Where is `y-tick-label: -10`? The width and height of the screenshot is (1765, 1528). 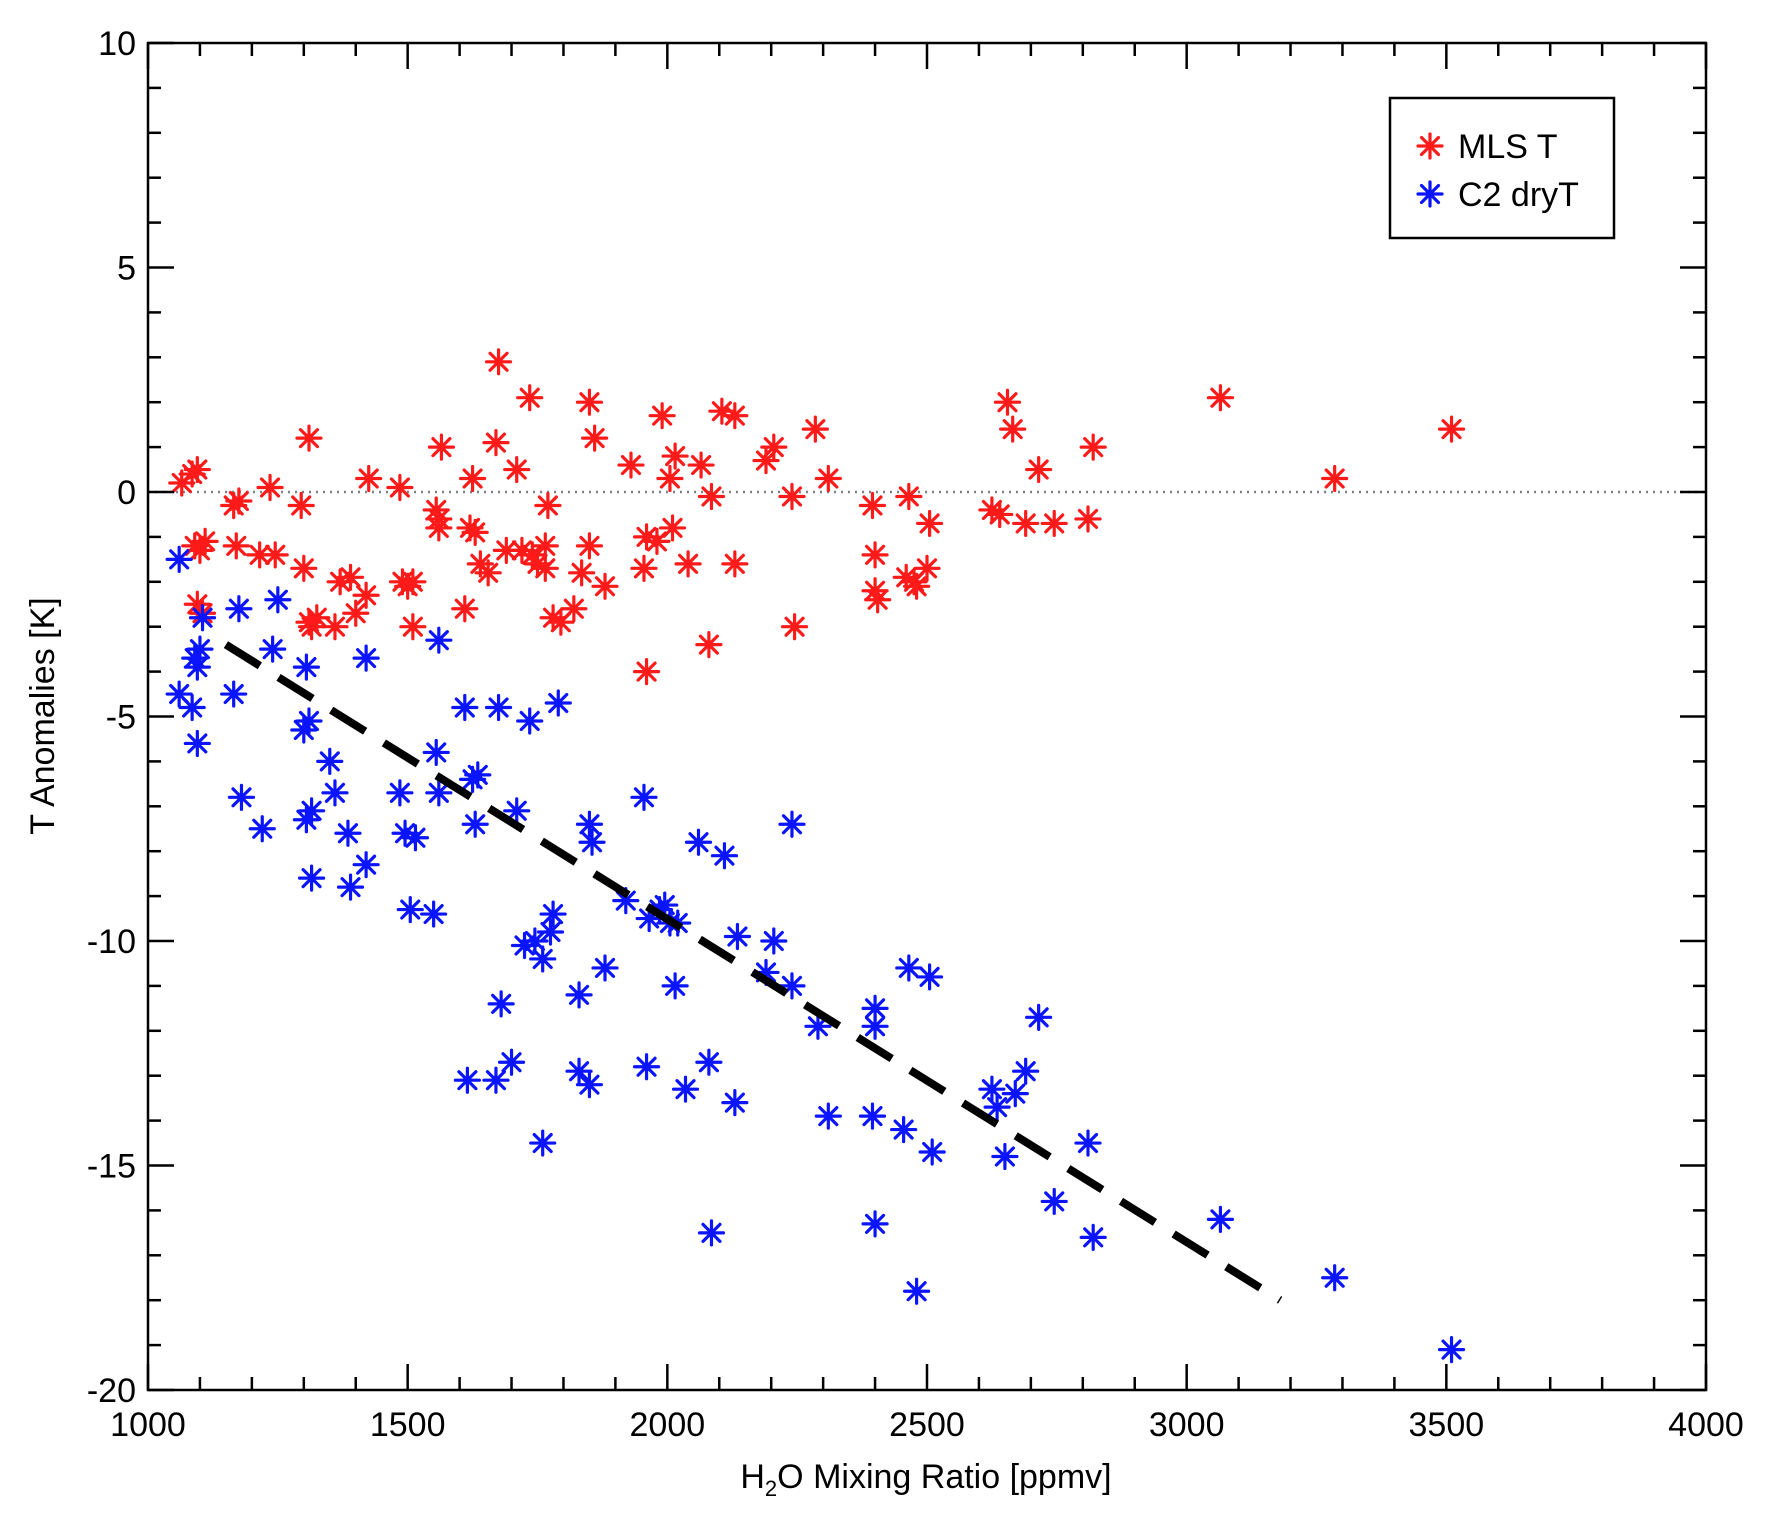 y-tick-label: -10 is located at coordinates (111, 942).